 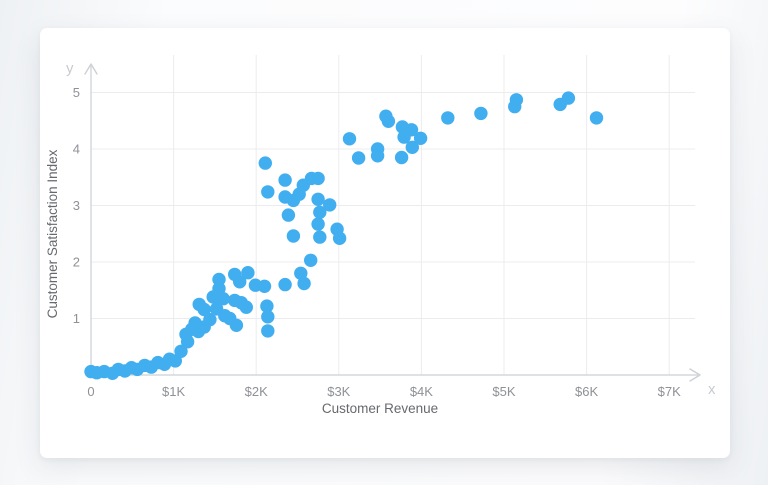 I want to click on x-tick-label: $7K, so click(x=669, y=391).